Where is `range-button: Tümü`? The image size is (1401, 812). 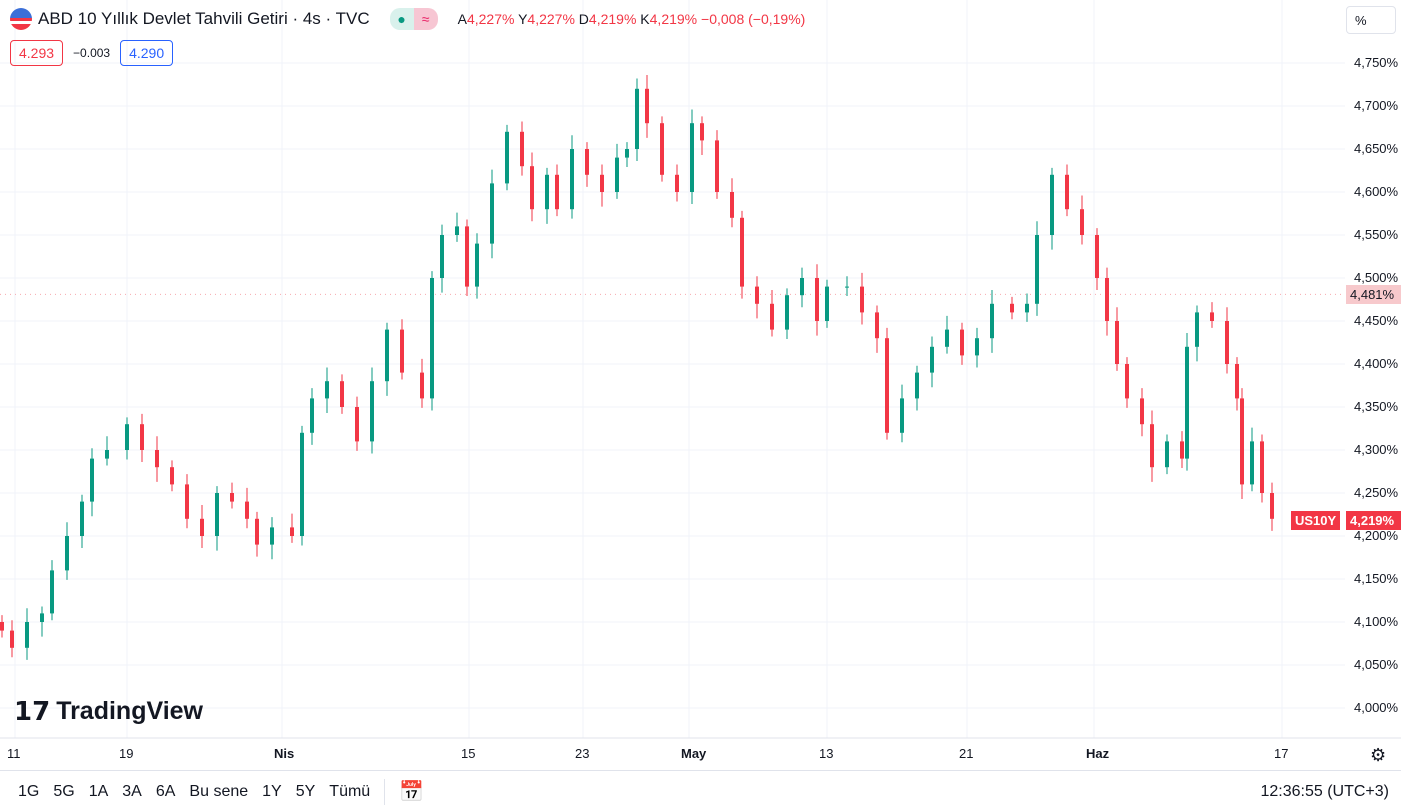 range-button: Tümü is located at coordinates (350, 791).